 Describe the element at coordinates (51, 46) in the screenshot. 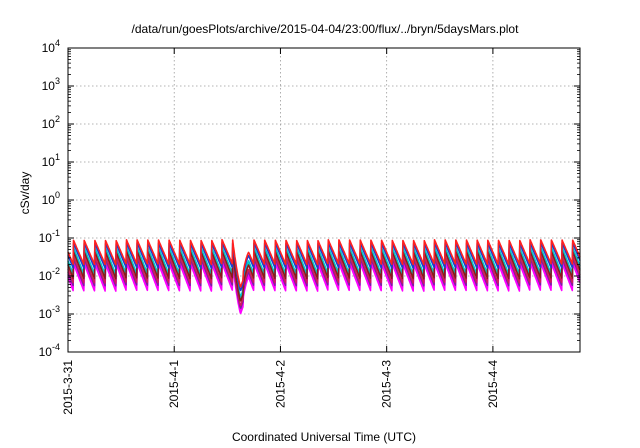

I see `y-tick-label: 10⁴` at that location.